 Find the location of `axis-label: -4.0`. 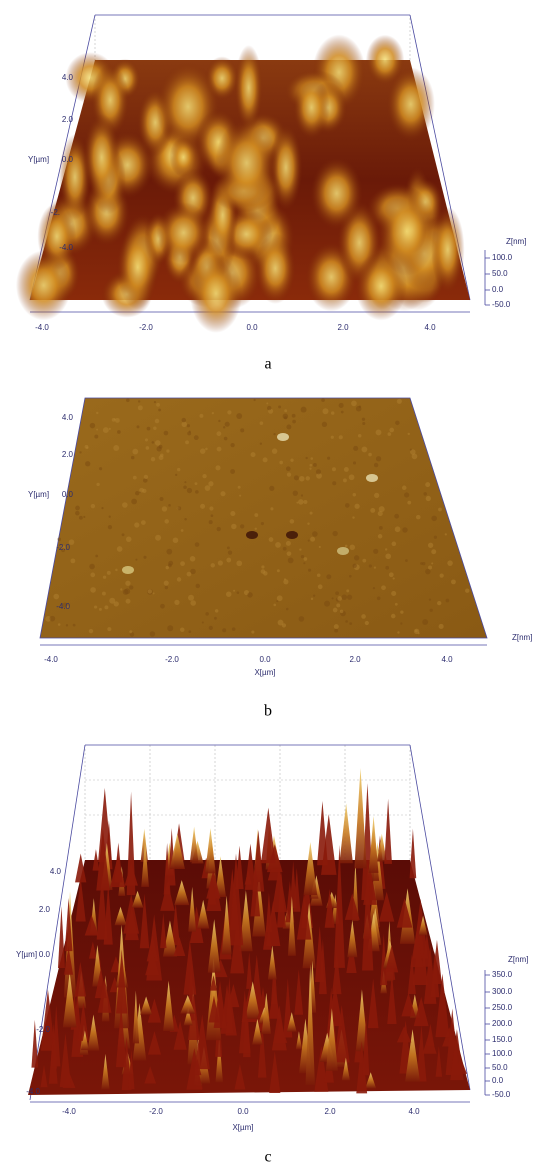

axis-label: -4.0 is located at coordinates (63, 606).